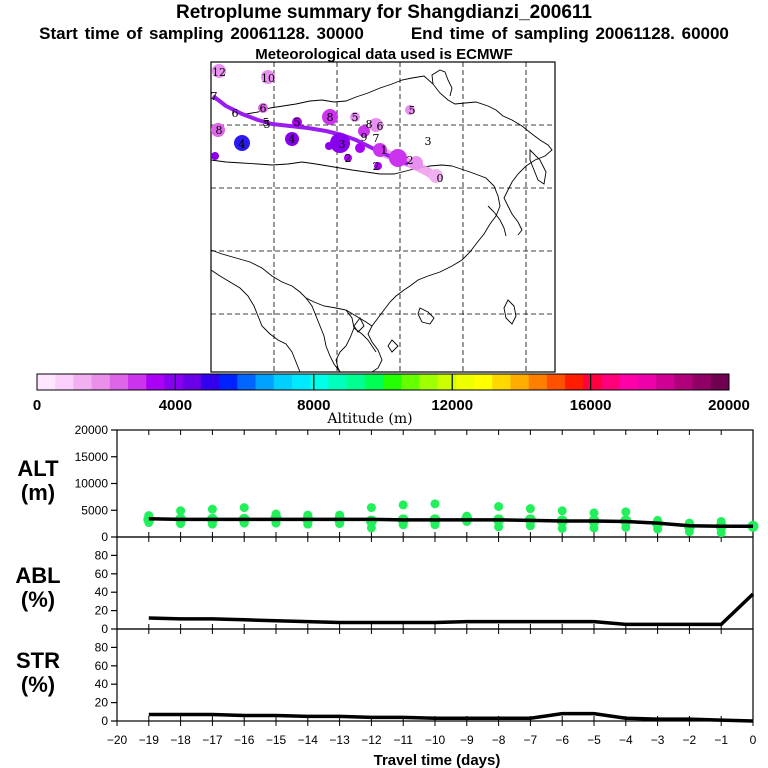 This screenshot has height=768, width=768. Describe the element at coordinates (175, 405) in the screenshot. I see `colorbar-tick-label: 4000` at that location.